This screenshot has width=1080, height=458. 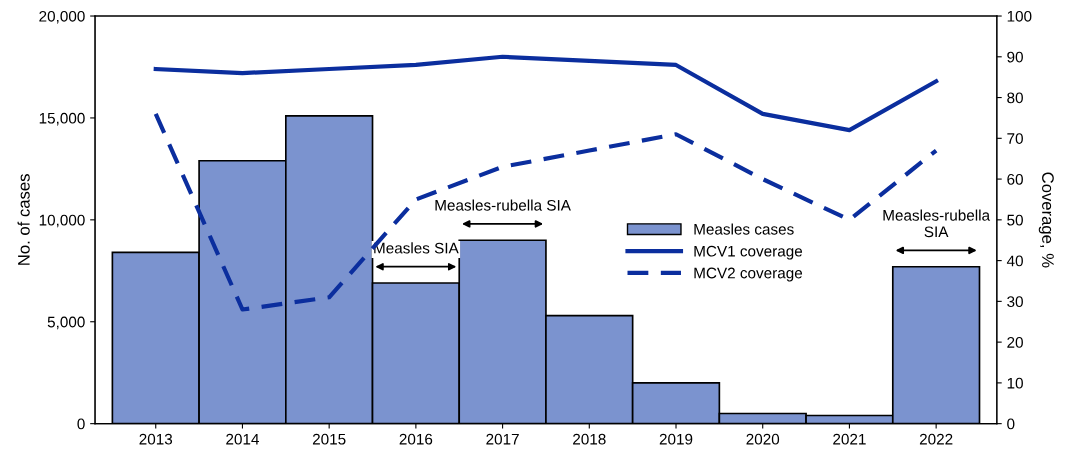 I want to click on y-tick-label: 20,000, so click(x=62, y=17).